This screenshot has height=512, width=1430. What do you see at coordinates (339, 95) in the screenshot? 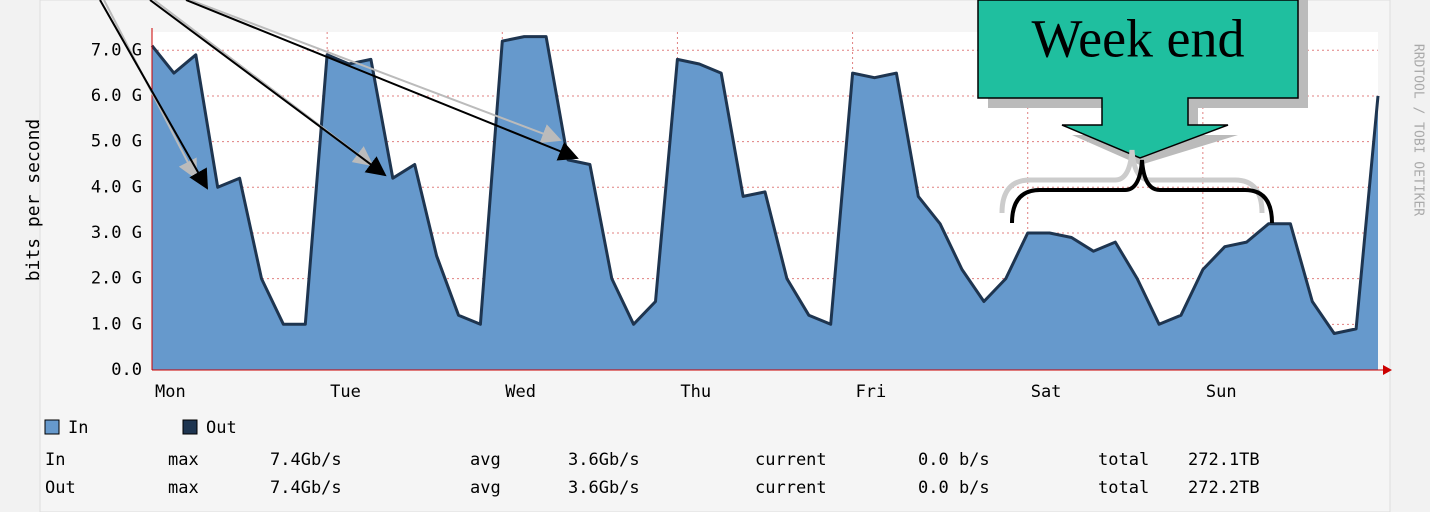
I see `arrows` at bounding box center [339, 95].